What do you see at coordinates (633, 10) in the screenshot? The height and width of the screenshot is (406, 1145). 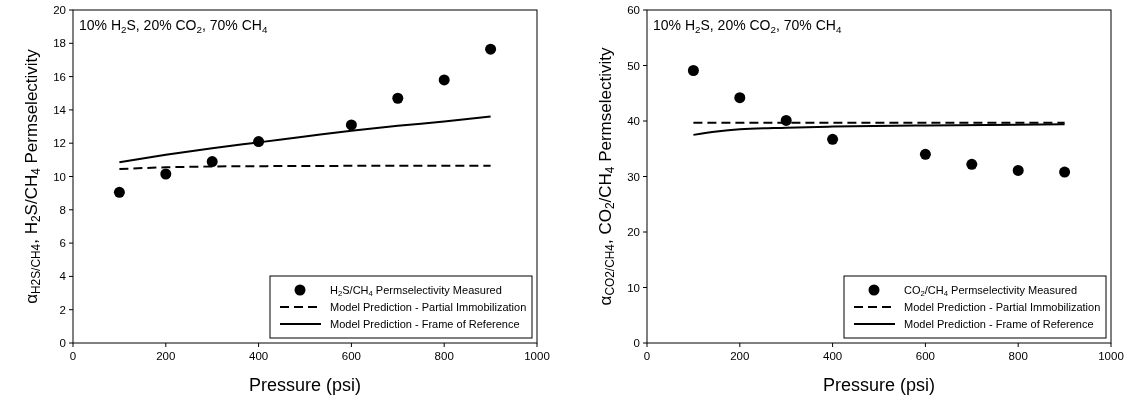 I see `y-tick-label: 60` at bounding box center [633, 10].